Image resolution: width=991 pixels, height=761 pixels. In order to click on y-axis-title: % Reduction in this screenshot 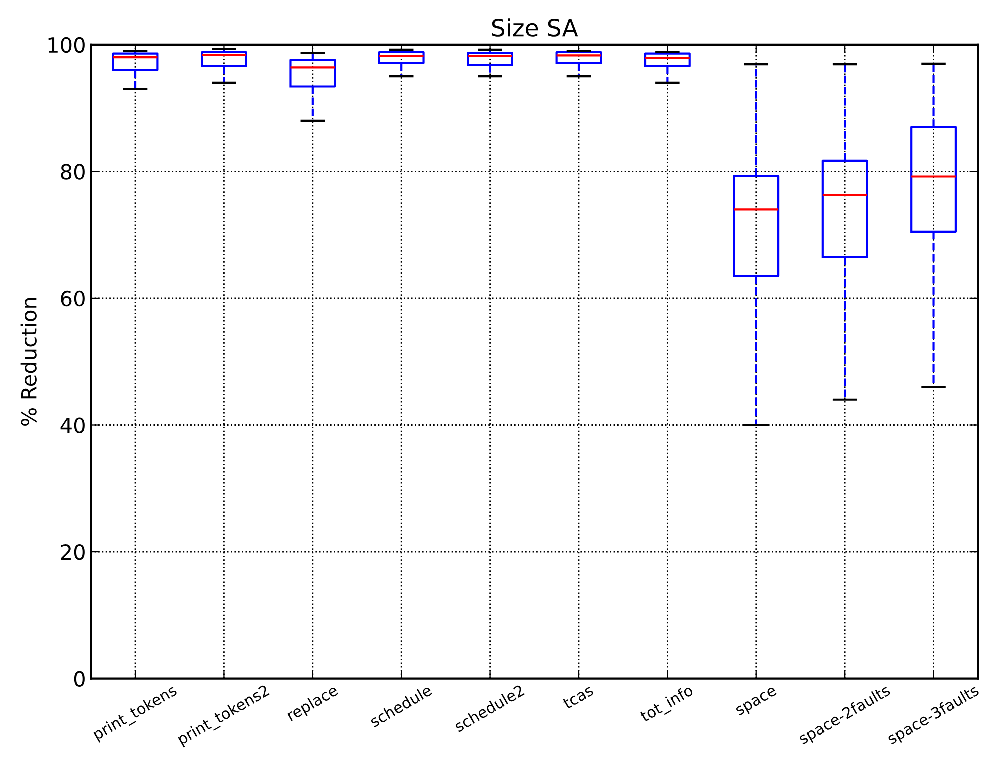, I will do `click(28, 362)`.